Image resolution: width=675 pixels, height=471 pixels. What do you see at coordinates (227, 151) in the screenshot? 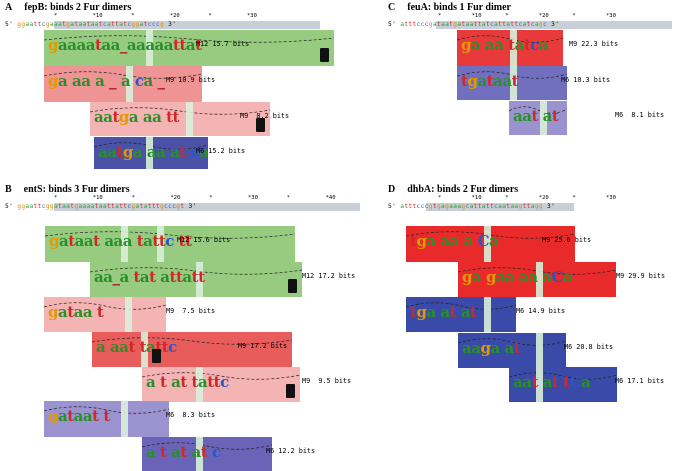
I see `site-bits: 15.2 bits` at bounding box center [227, 151].